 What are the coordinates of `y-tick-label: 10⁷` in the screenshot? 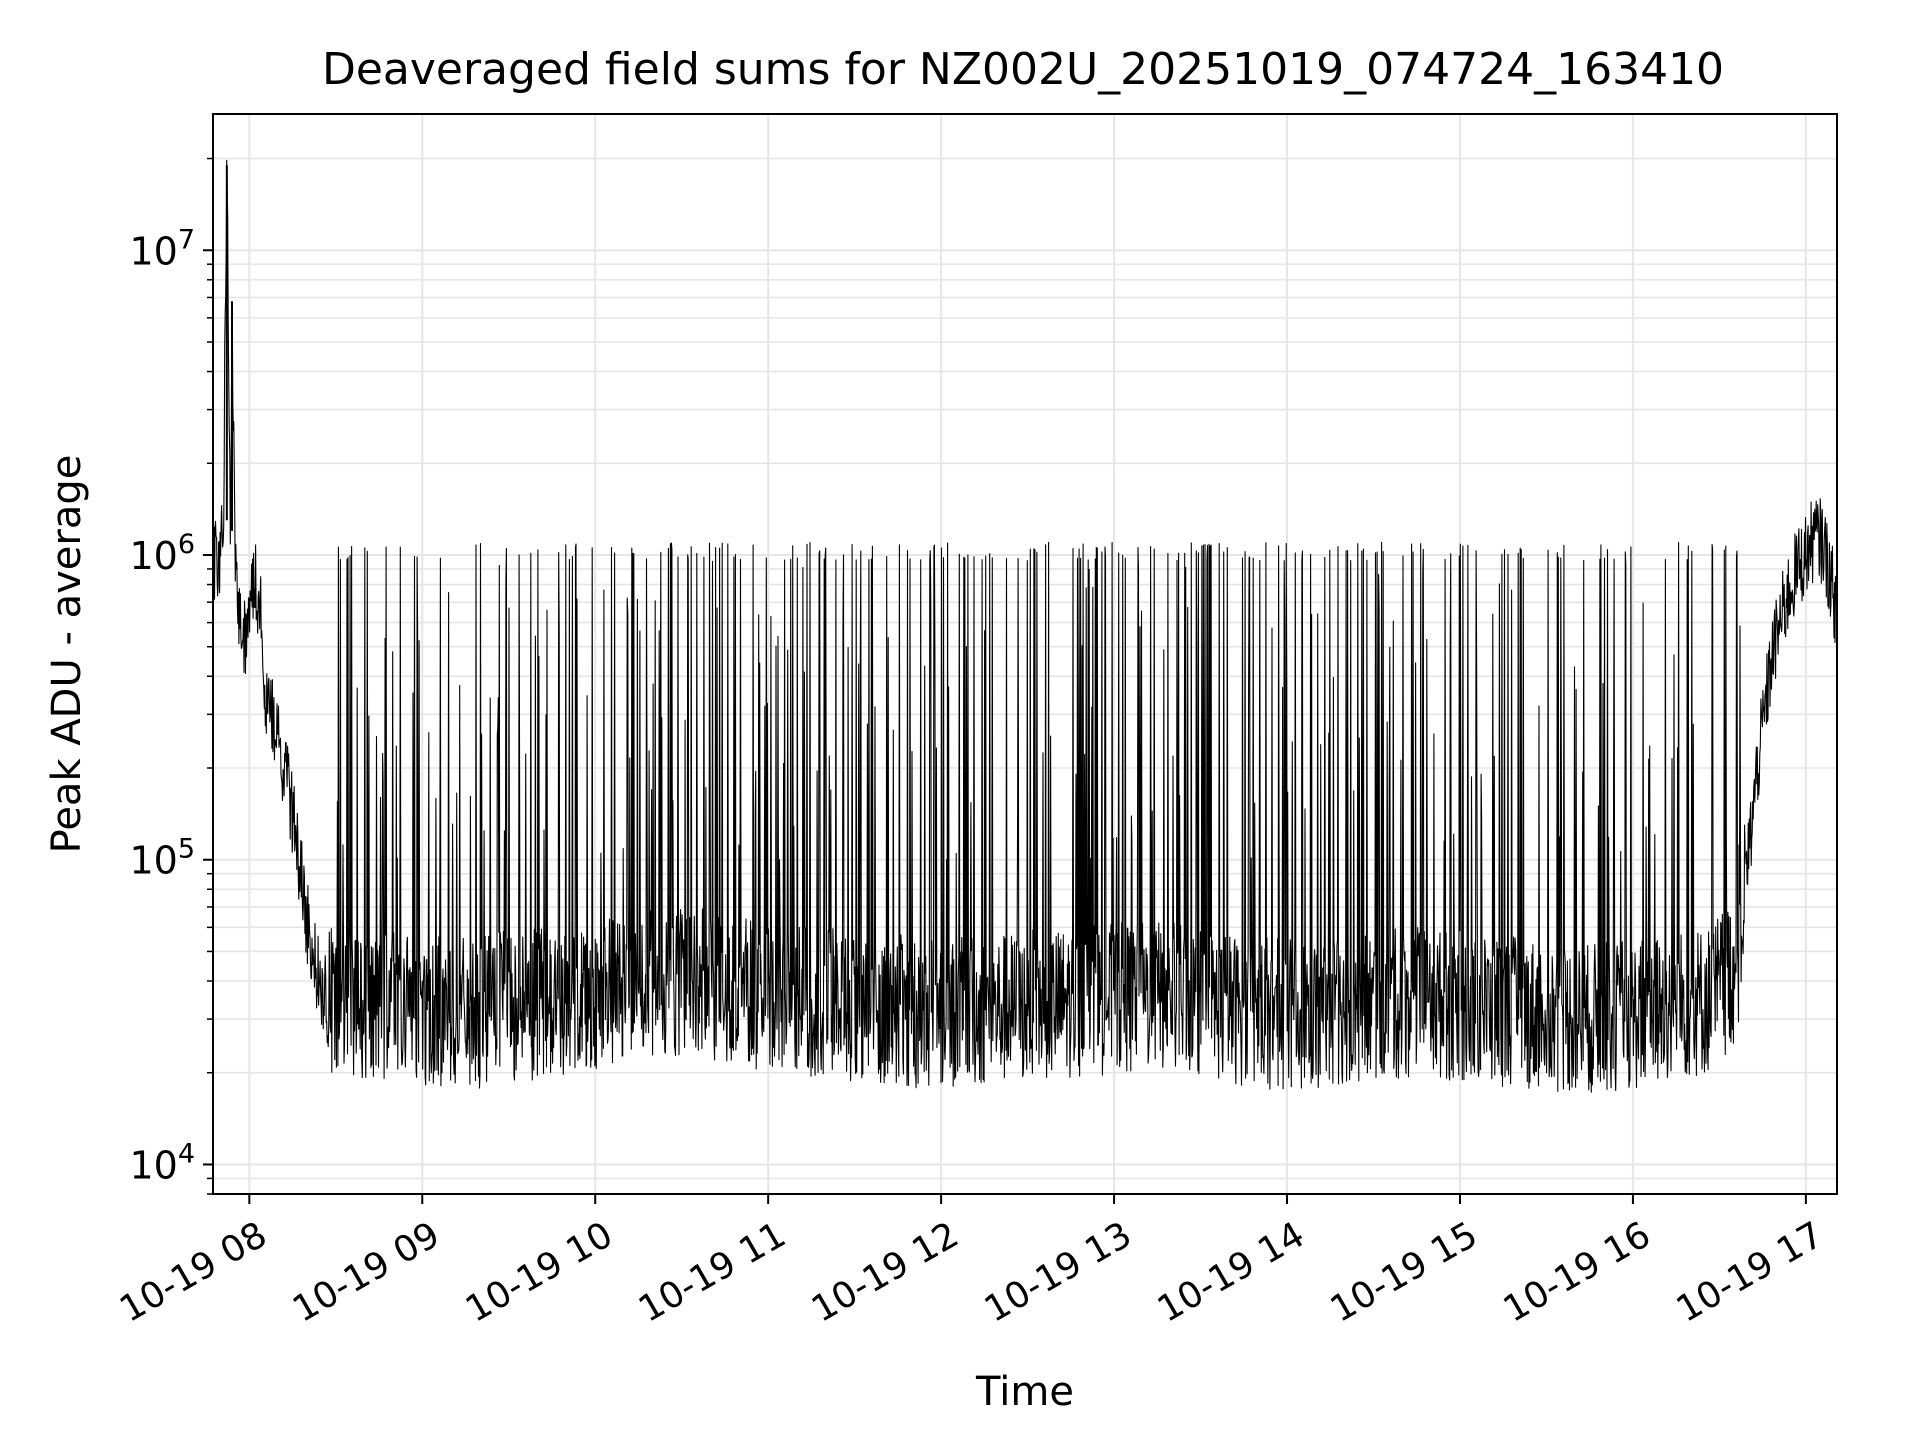 It's located at (162, 248).